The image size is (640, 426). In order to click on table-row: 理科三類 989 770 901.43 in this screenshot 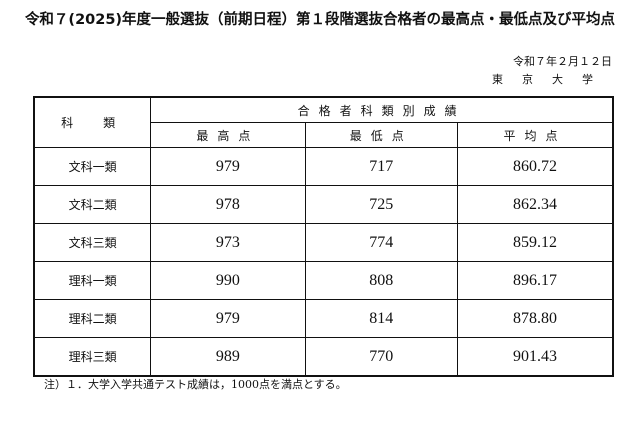, I will do `click(323, 357)`.